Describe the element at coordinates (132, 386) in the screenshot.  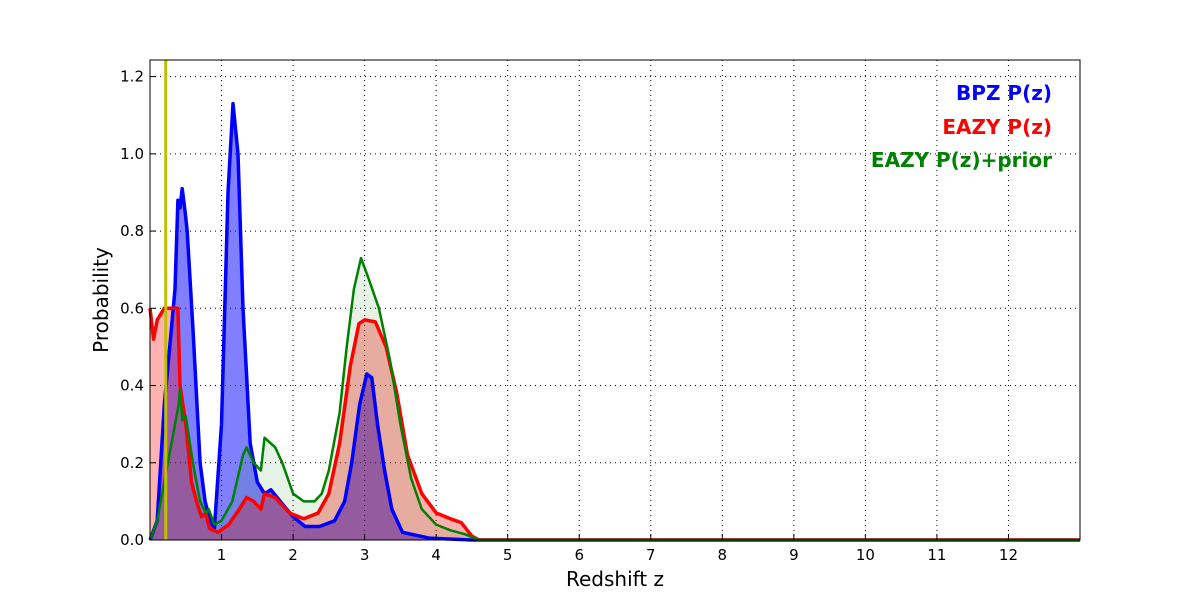
I see `y-tick-label: 0.4` at that location.